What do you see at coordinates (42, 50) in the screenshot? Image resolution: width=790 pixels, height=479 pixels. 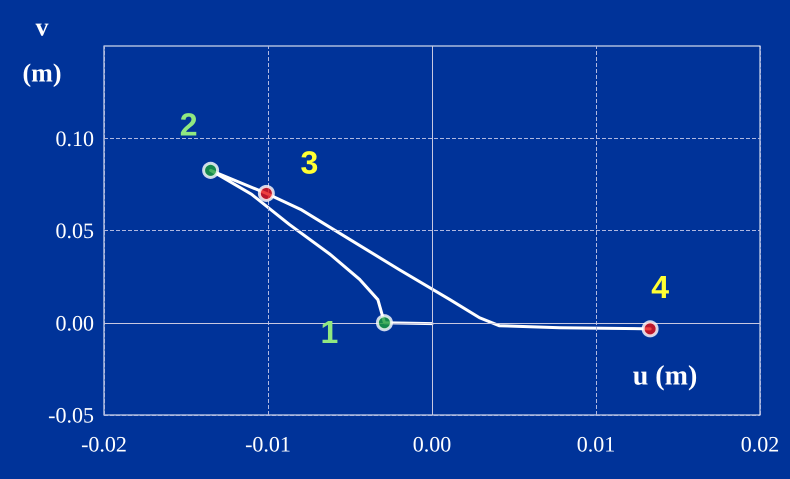 I see `y-axis-title: v (m)` at bounding box center [42, 50].